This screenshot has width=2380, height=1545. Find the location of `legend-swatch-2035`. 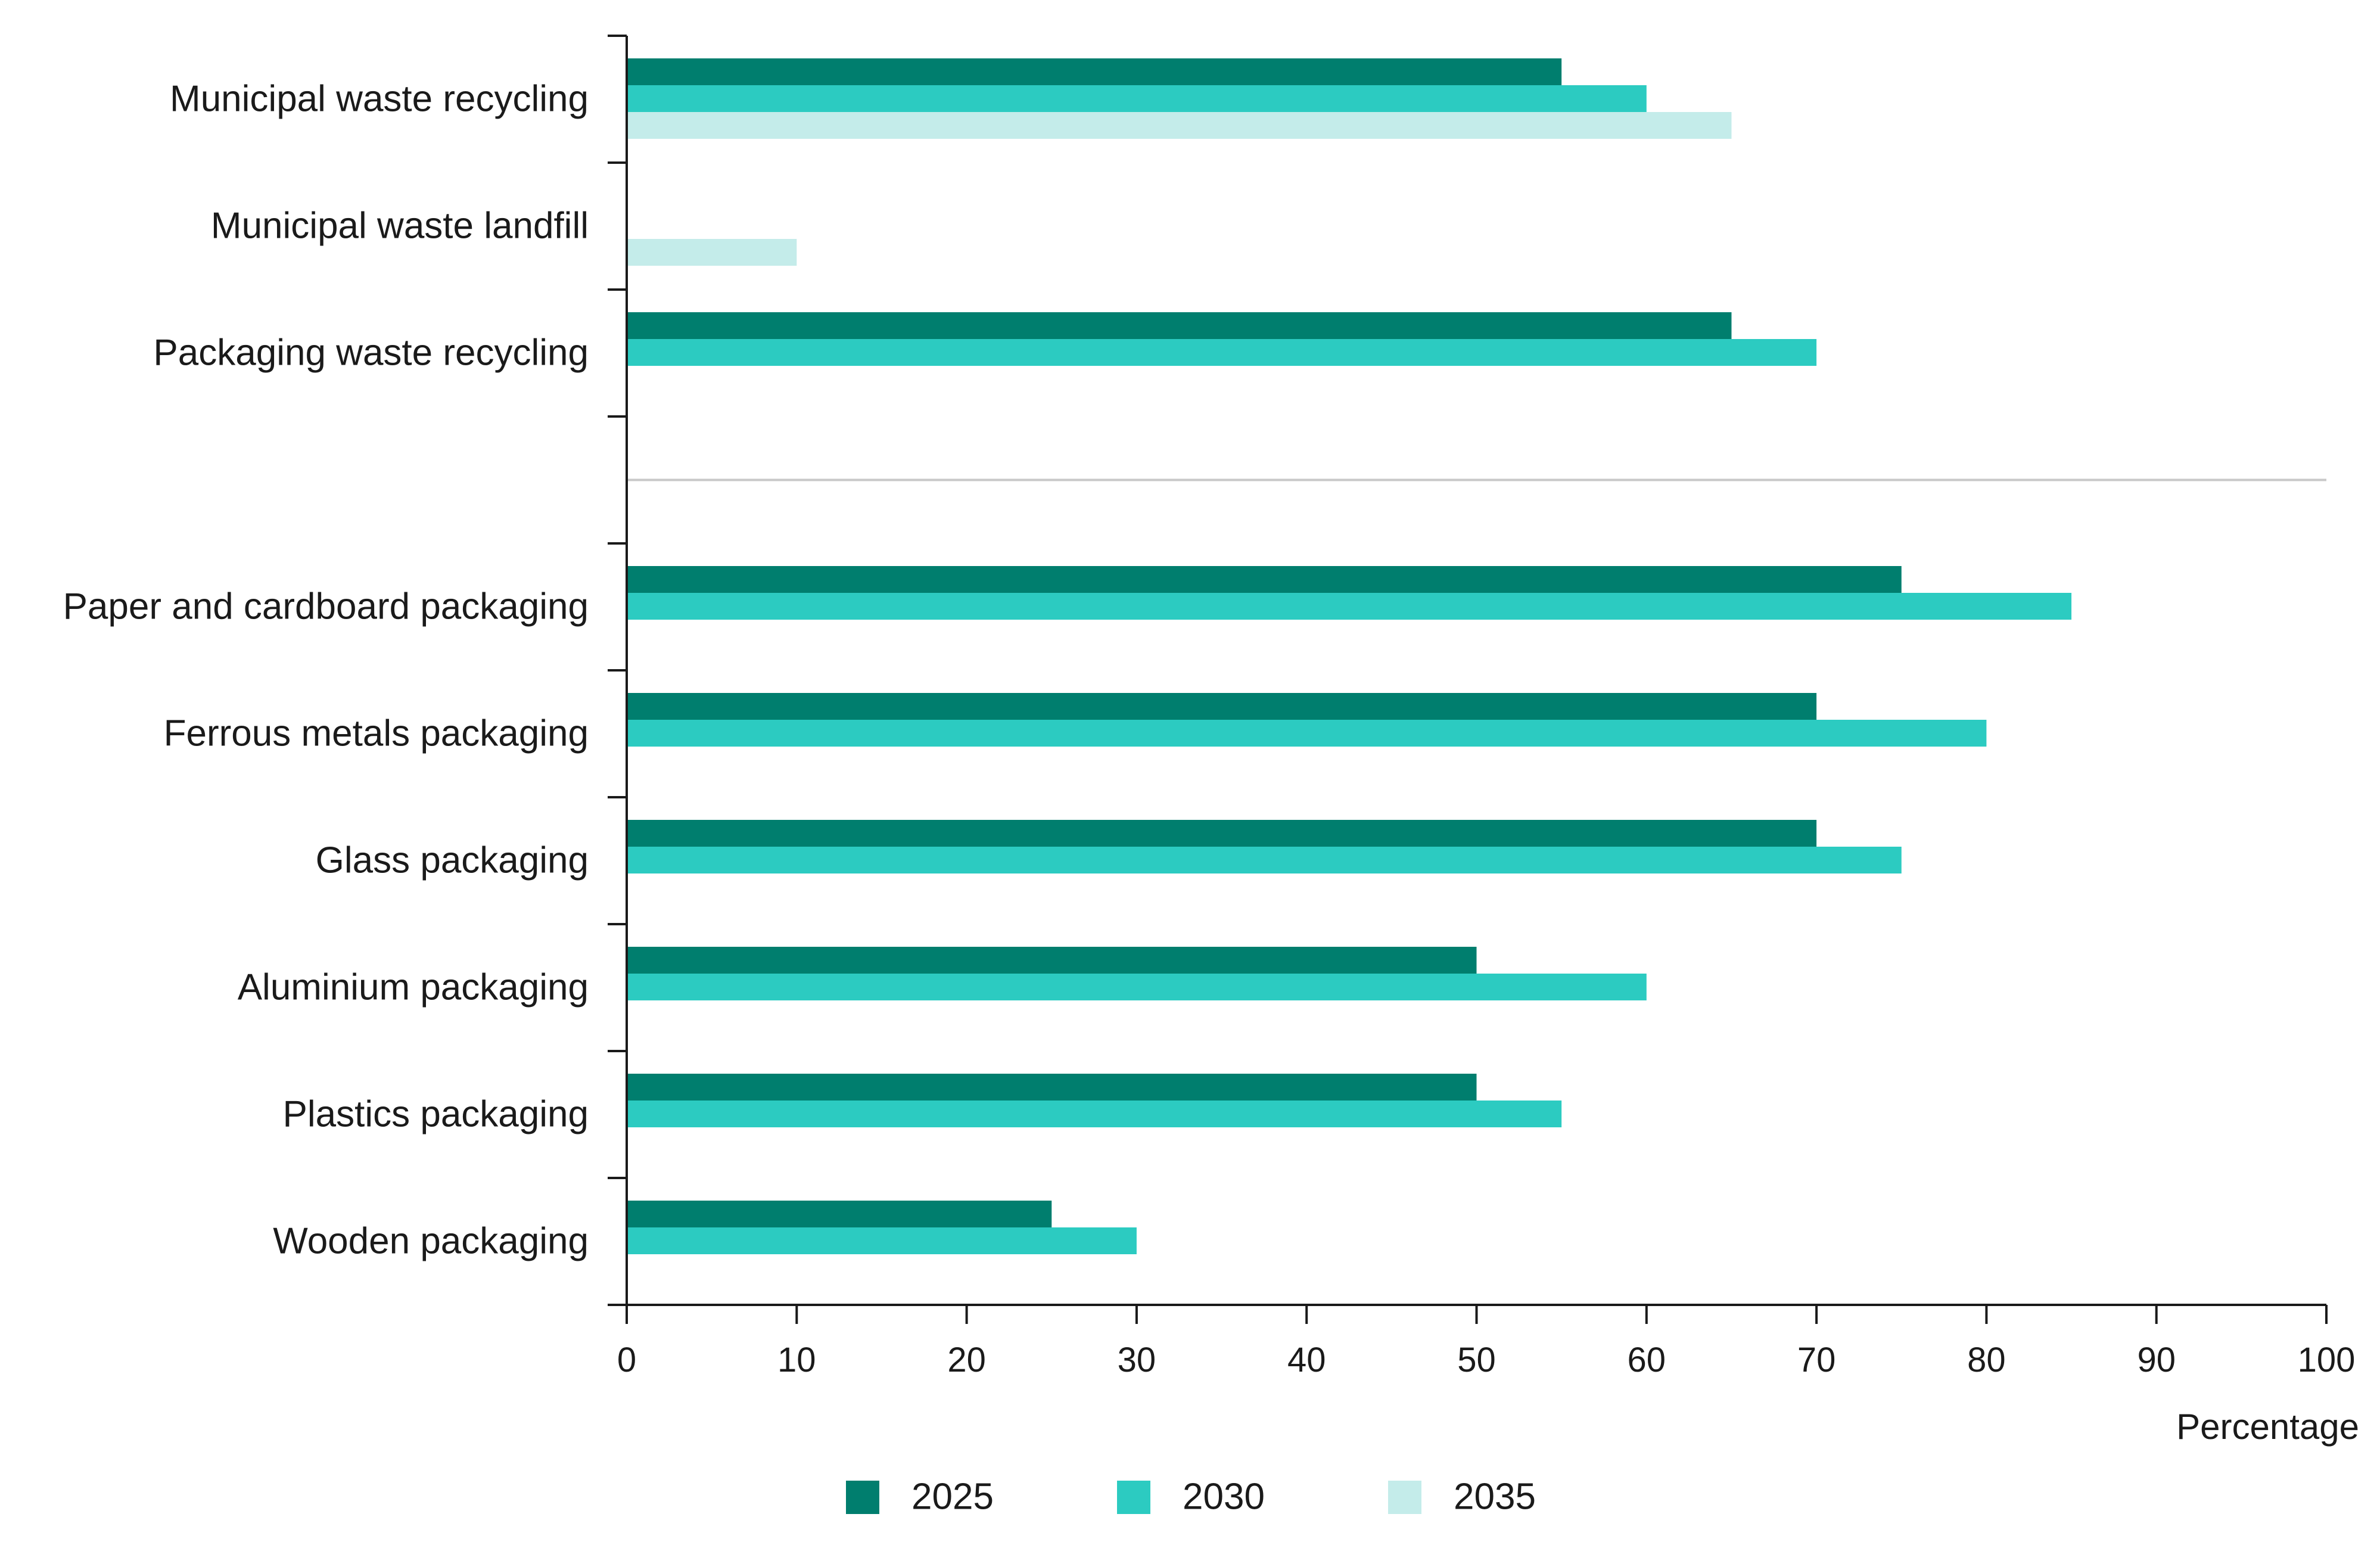

legend-swatch-2035 is located at coordinates (1404, 1497).